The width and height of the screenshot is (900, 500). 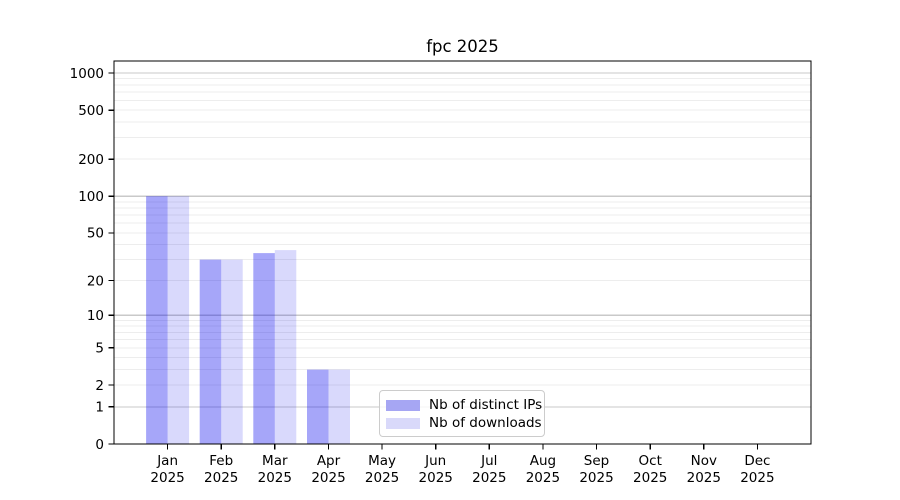 I want to click on y-tick-label-1000: 1000, so click(x=87, y=74).